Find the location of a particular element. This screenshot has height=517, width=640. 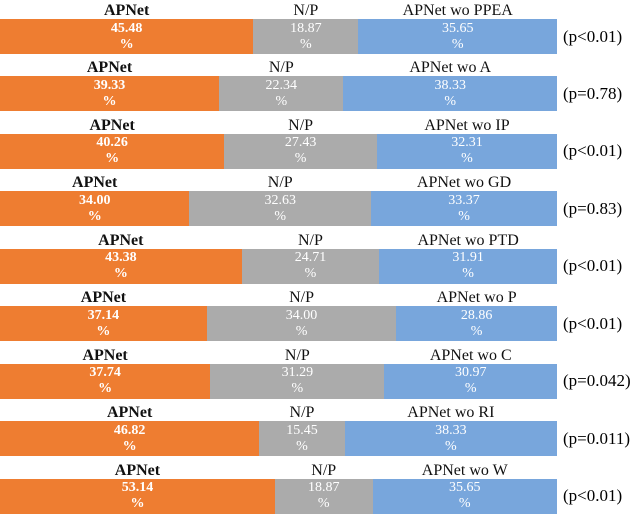

np-segment: 22.34% is located at coordinates (281, 94).